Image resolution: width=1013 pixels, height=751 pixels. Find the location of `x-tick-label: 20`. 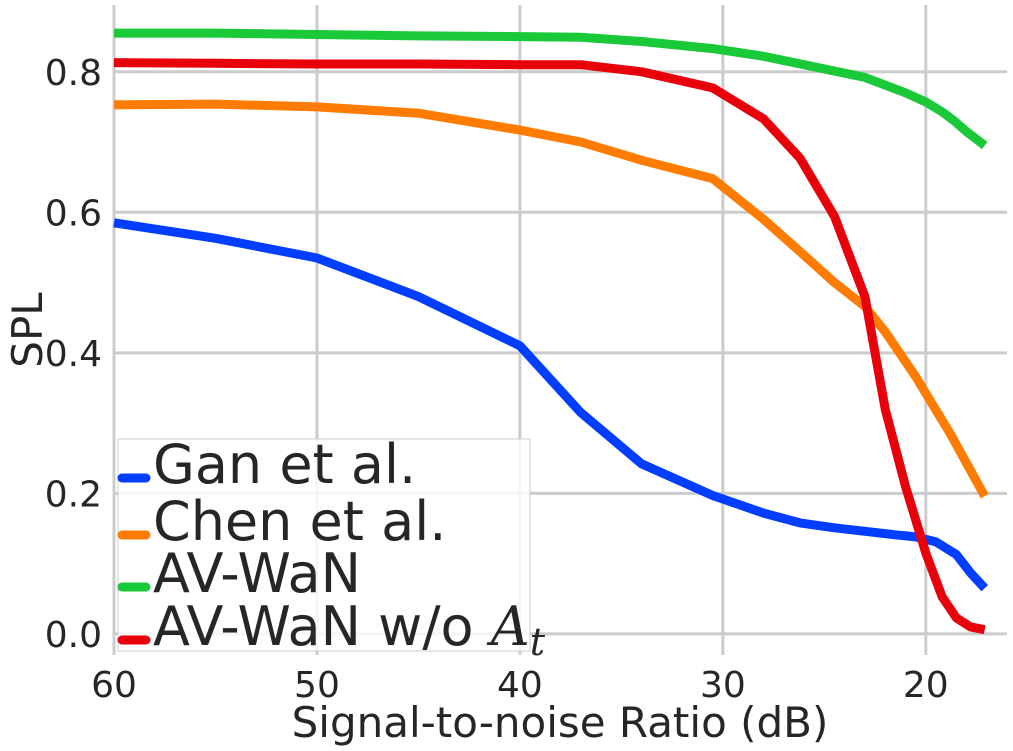

x-tick-label: 20 is located at coordinates (926, 685).